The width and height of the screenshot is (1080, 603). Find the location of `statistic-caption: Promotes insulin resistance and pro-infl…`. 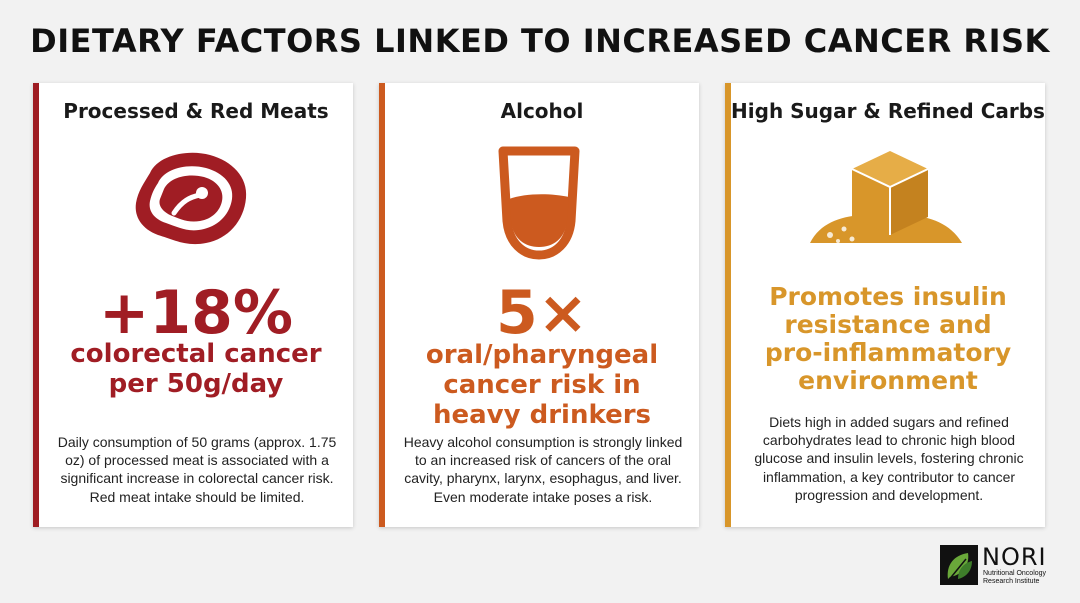

statistic-caption: Promotes insulin resistance and pro-infl… is located at coordinates (888, 338).